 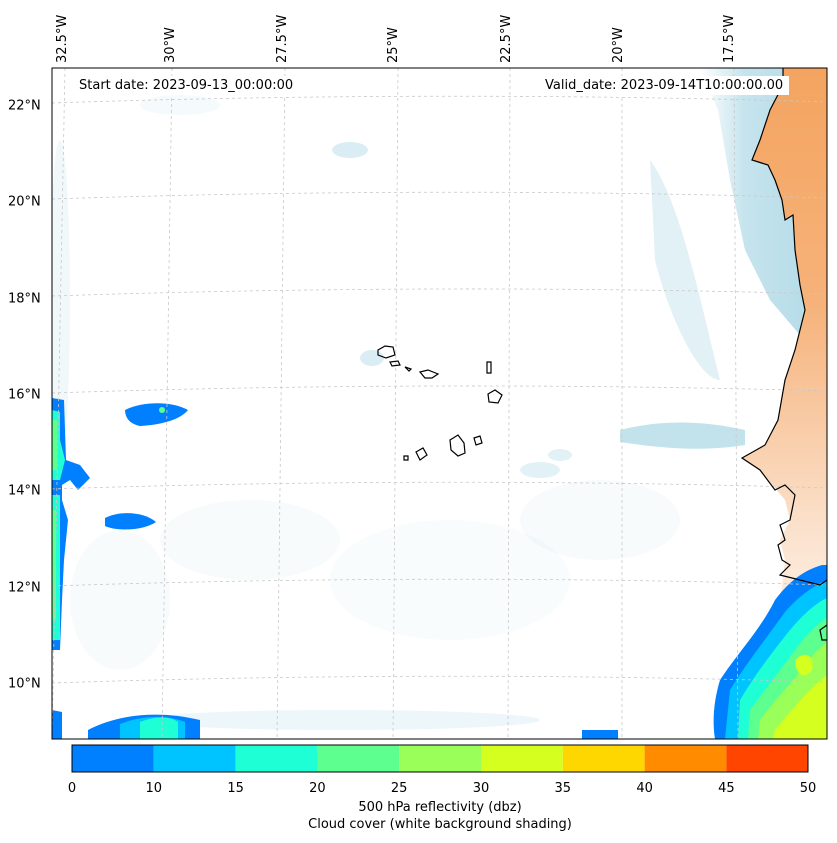 I want to click on colorbar-tick-label: 35, so click(x=563, y=788).